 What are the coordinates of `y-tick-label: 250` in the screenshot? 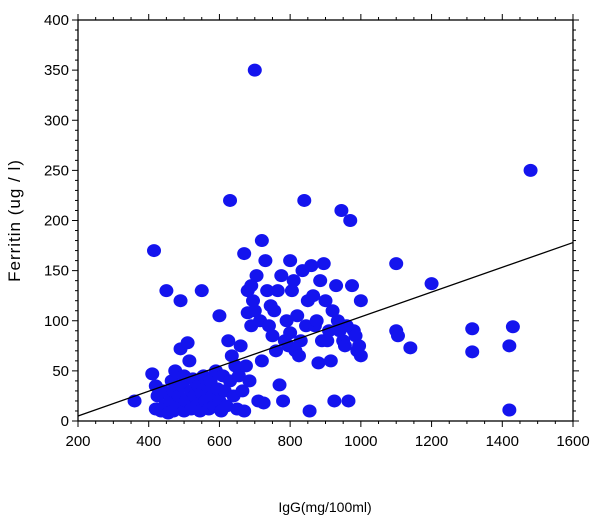 It's located at (56, 170).